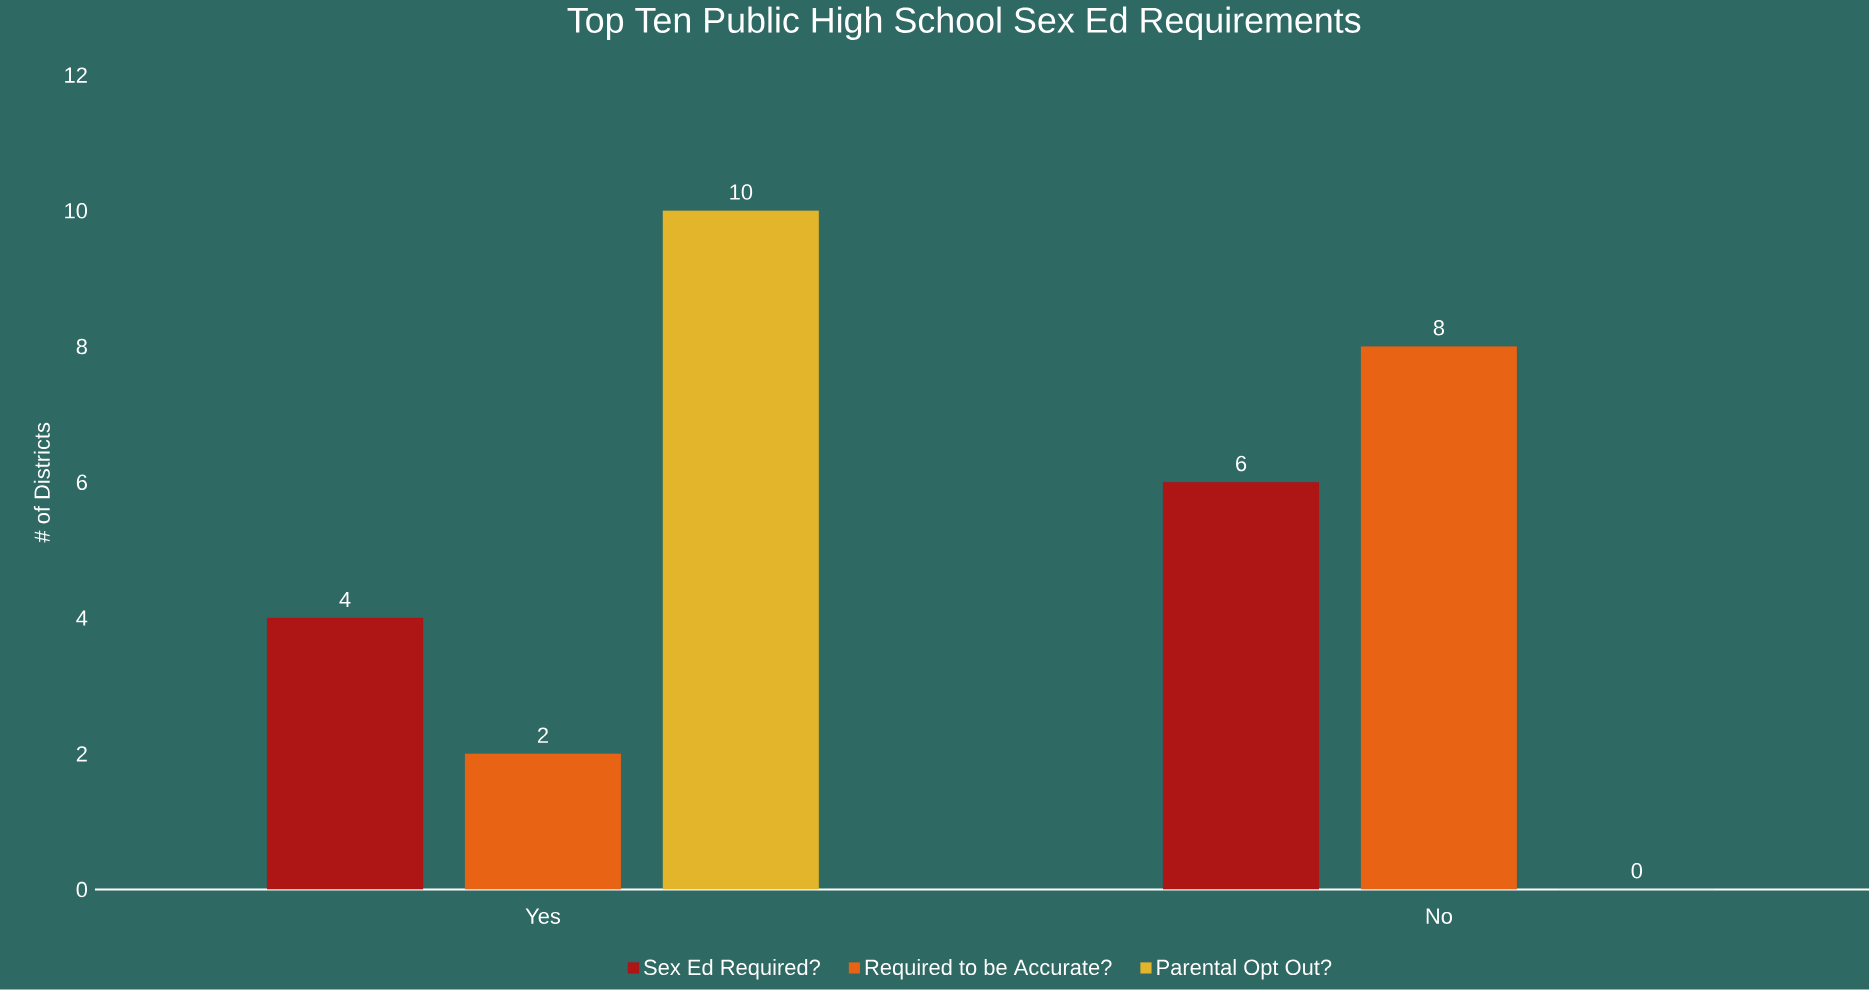 This screenshot has width=1870, height=990. Describe the element at coordinates (732, 969) in the screenshot. I see `legend-label: Sex Ed Required?` at that location.